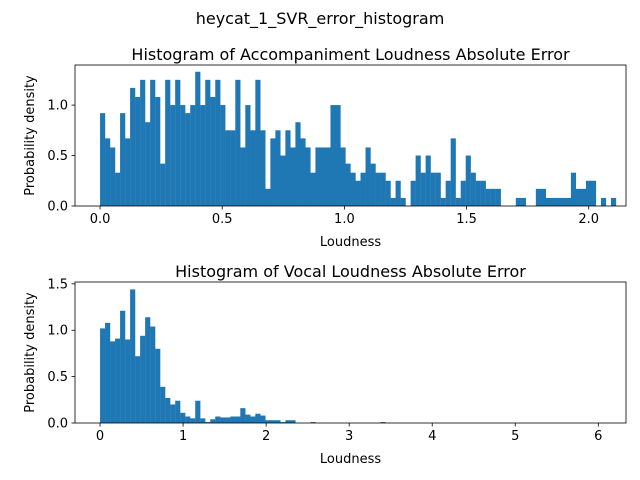 Image resolution: width=640 pixels, height=480 pixels. I want to click on accompaniment-y-tick-label: 0.5, so click(57, 156).